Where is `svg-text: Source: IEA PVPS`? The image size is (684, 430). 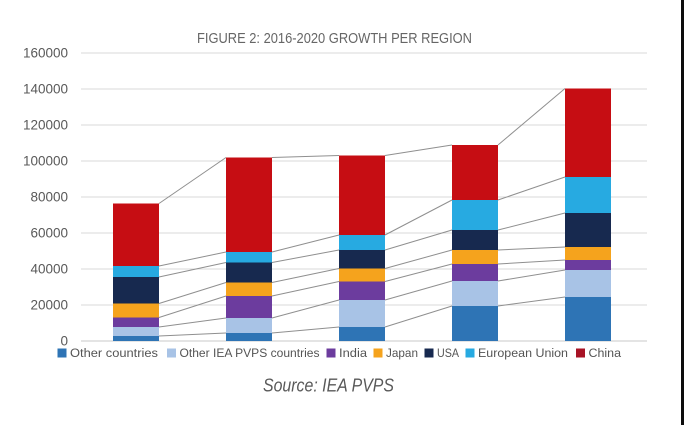
svg-text: Source: IEA PVPS is located at coordinates (329, 385).